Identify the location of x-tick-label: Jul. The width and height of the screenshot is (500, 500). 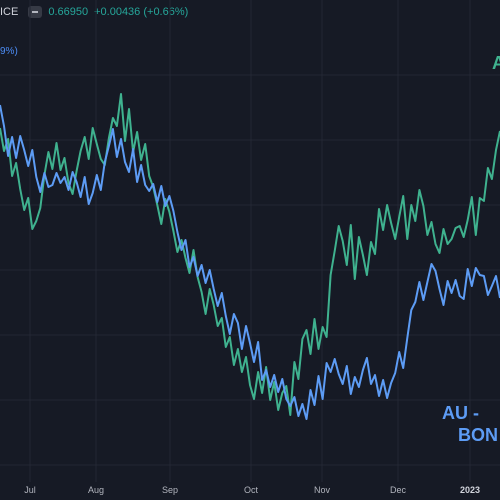
(30, 490).